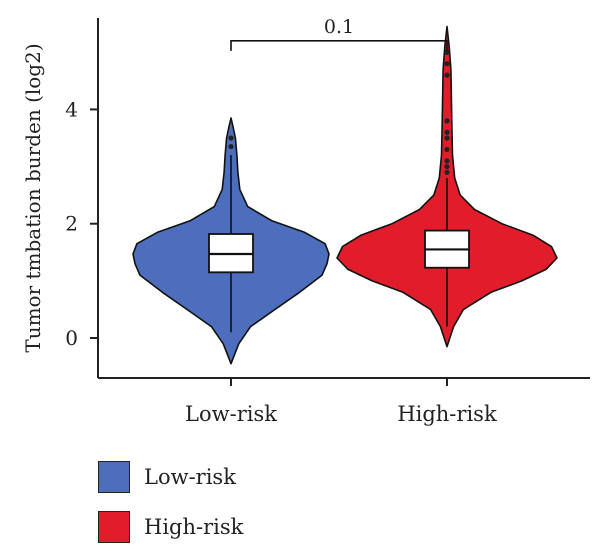 The image size is (600, 560). What do you see at coordinates (447, 414) in the screenshot?
I see `x-tick-label-high-risk: High-risk` at bounding box center [447, 414].